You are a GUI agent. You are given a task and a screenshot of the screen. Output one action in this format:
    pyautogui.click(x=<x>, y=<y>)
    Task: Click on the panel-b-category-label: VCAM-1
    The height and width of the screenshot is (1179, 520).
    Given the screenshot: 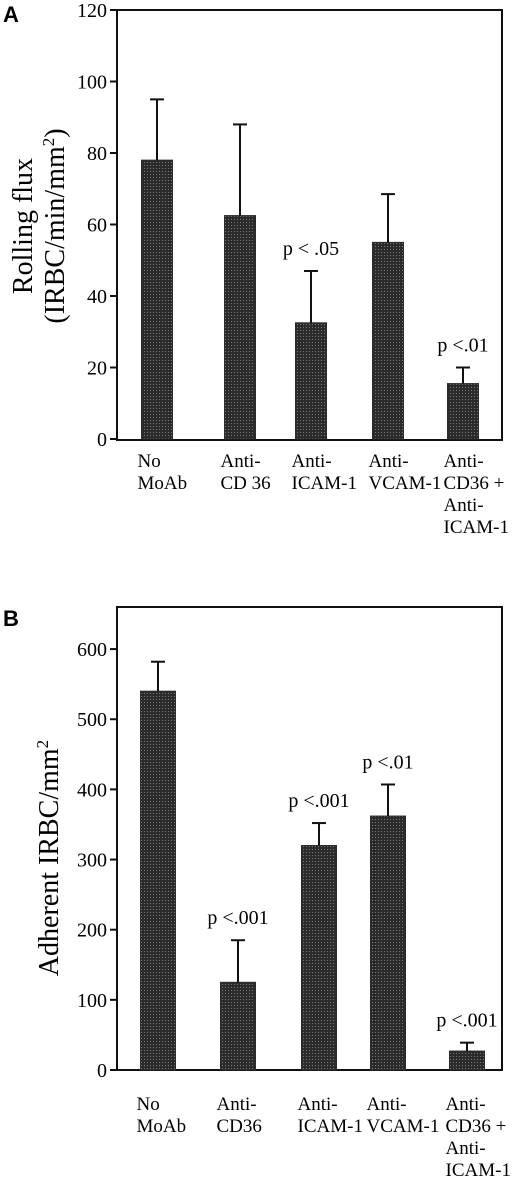 What is the action you would take?
    pyautogui.click(x=403, y=1126)
    